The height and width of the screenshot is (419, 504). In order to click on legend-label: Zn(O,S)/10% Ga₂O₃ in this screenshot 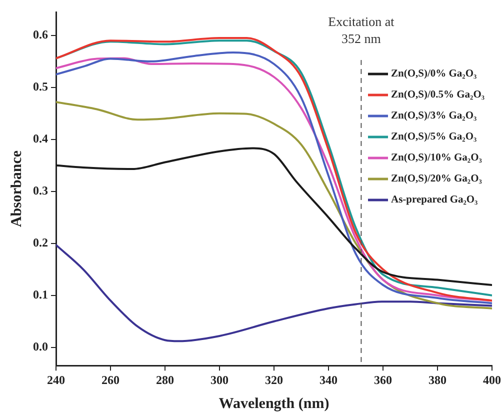, I will do `click(436, 158)`.